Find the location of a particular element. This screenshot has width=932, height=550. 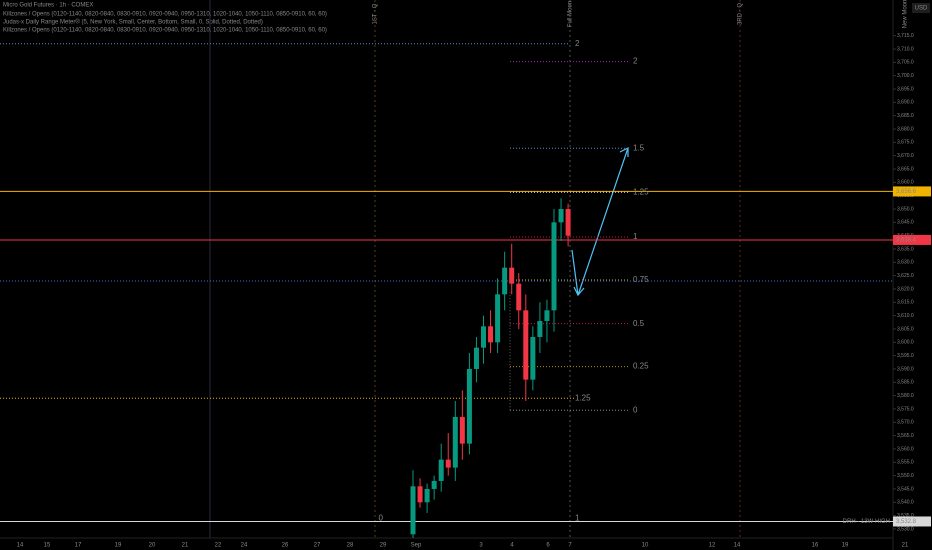

event-label: Full Moon is located at coordinates (571, 14).